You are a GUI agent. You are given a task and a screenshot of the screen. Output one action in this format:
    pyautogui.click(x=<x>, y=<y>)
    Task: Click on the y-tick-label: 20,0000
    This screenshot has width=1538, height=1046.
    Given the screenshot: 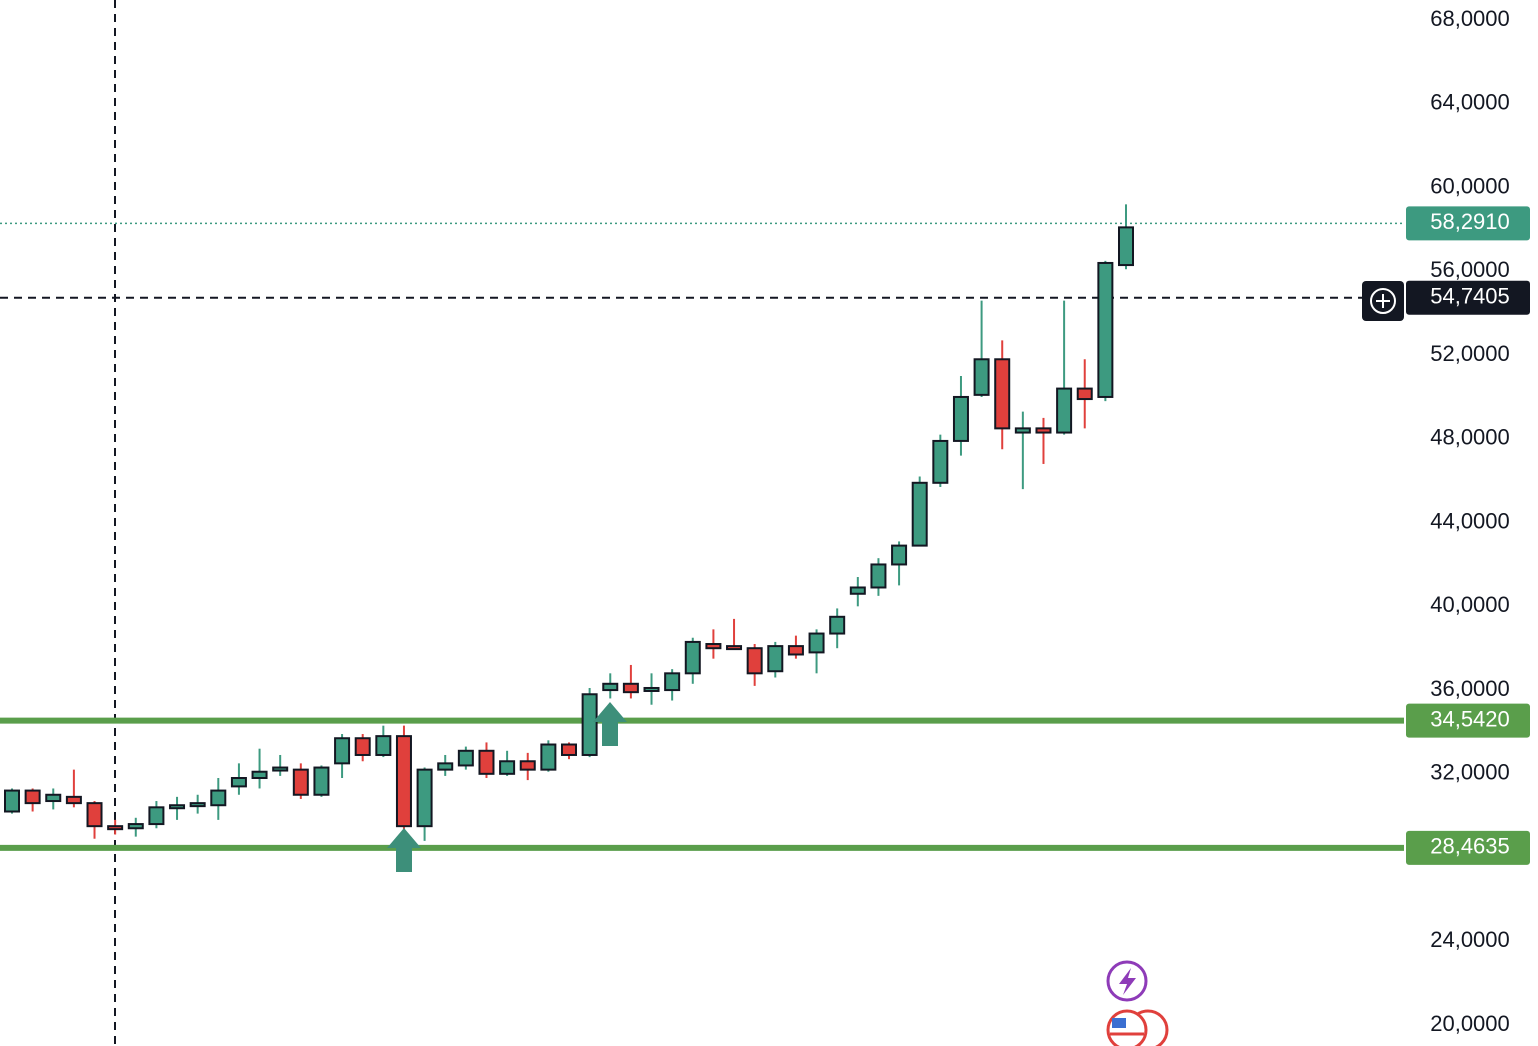 What is the action you would take?
    pyautogui.click(x=1470, y=1023)
    